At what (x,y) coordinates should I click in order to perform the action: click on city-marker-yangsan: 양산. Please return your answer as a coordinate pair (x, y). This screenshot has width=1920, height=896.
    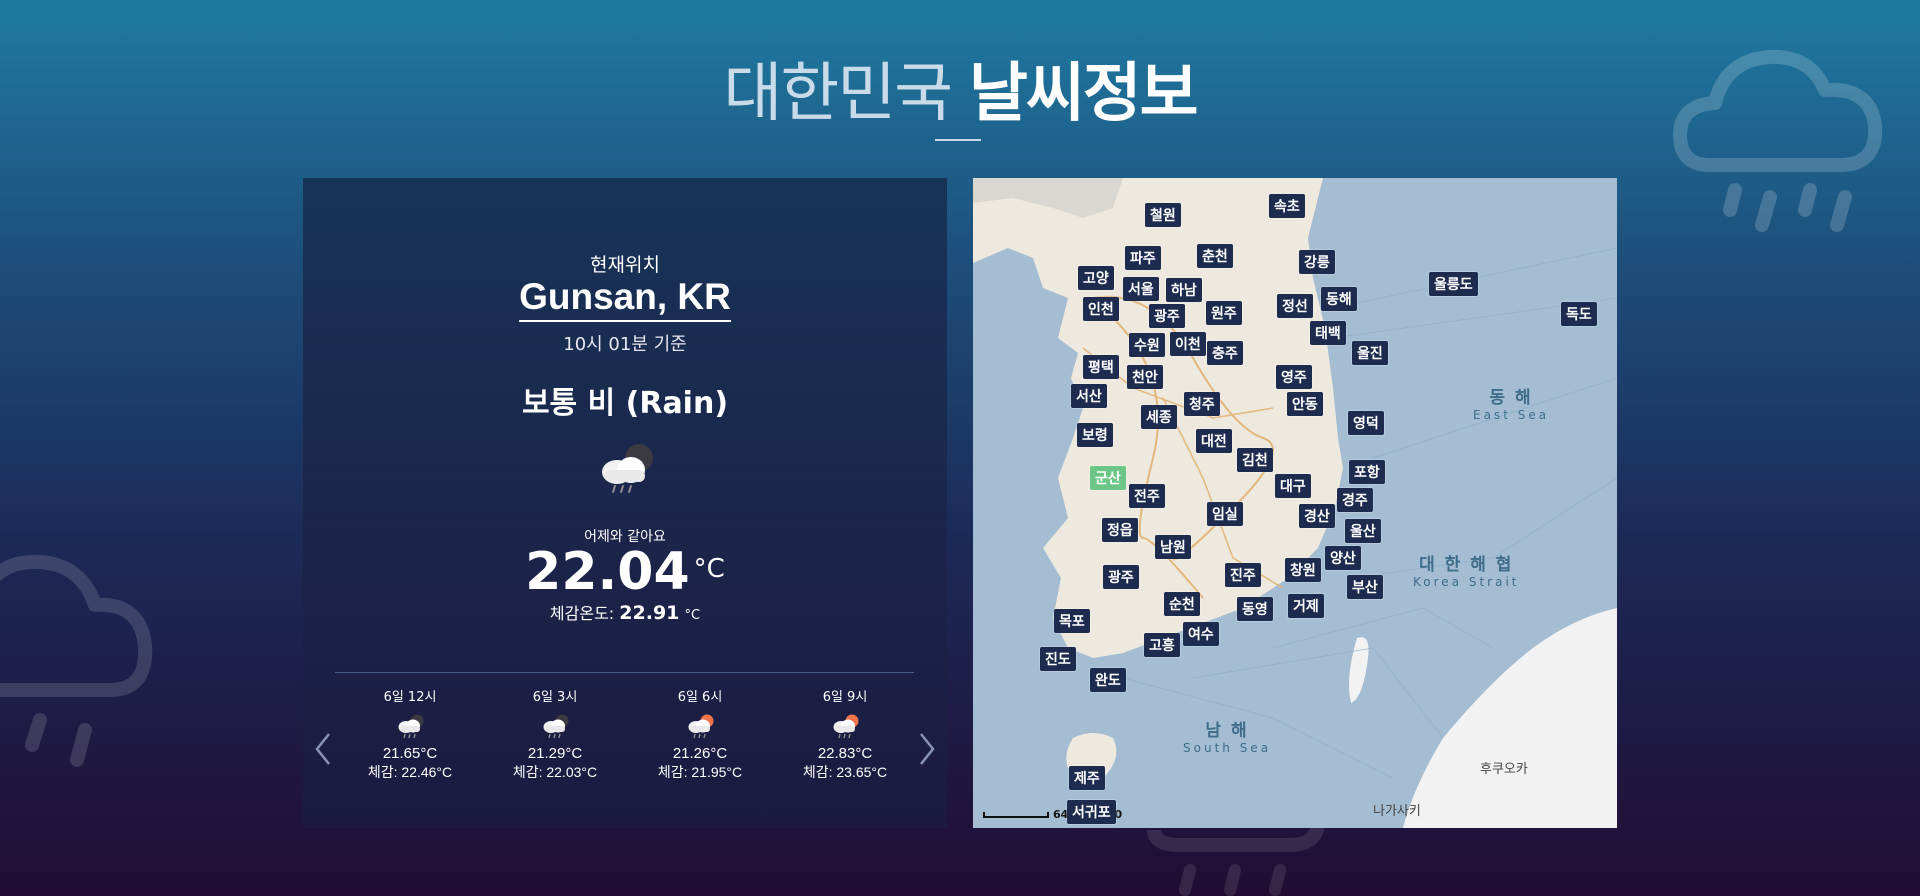
    Looking at the image, I should click on (1343, 558).